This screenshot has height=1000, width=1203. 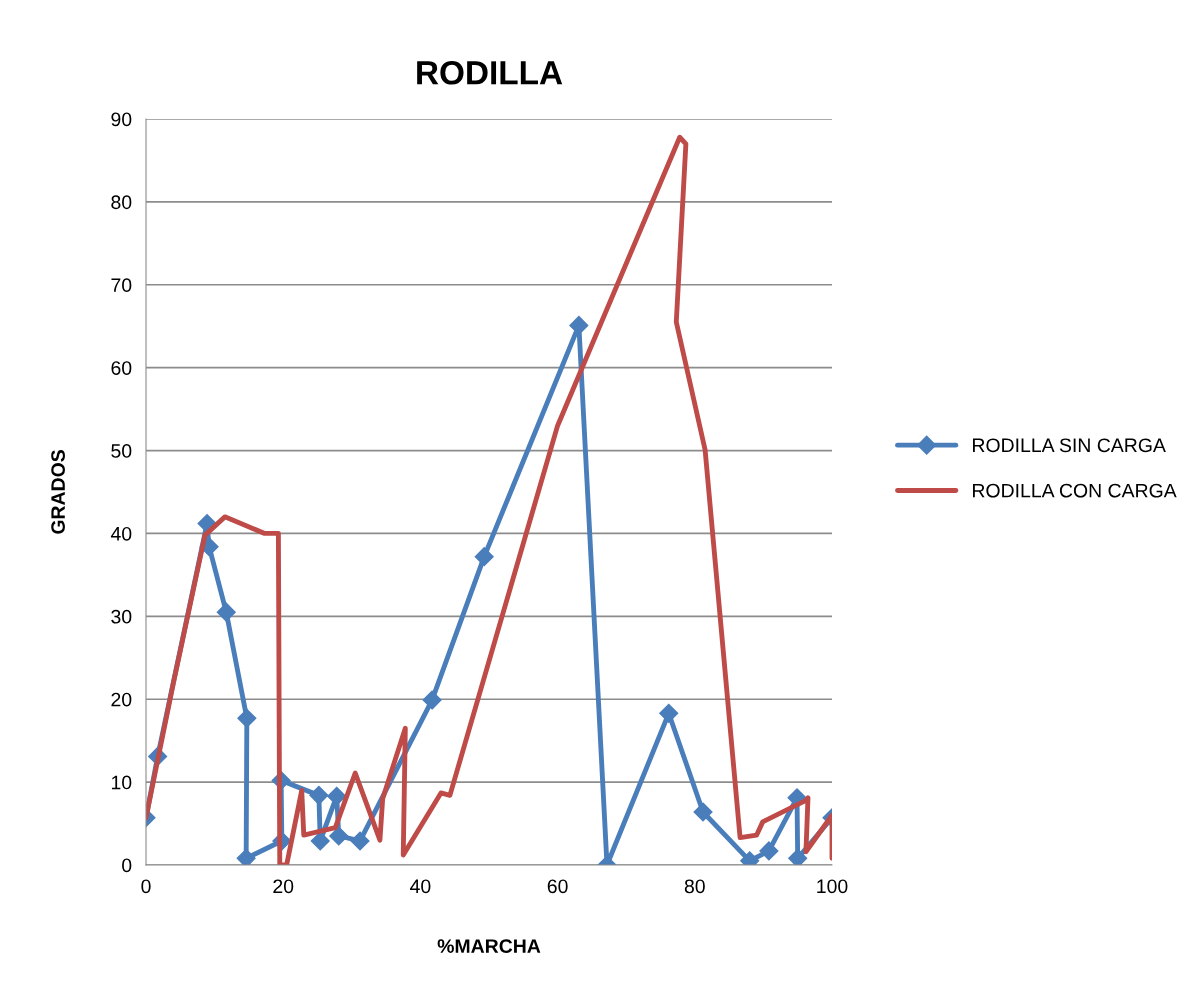 What do you see at coordinates (121, 782) in the screenshot?
I see `y-tick-label: 10` at bounding box center [121, 782].